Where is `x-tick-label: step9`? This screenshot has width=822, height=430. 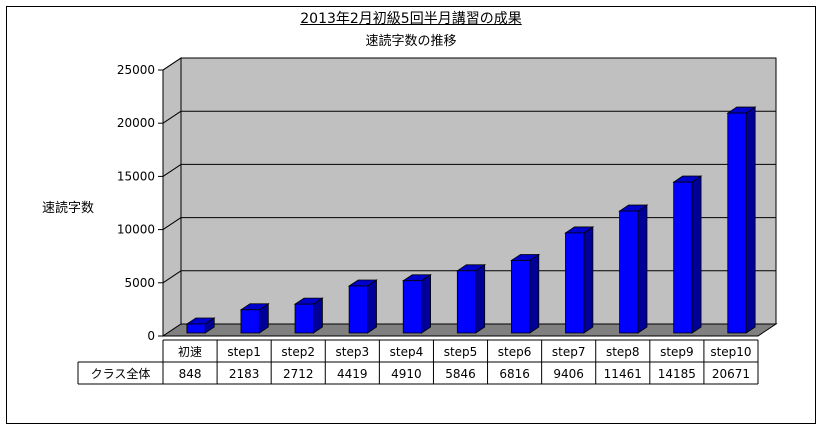
x-tick-label: step9 is located at coordinates (677, 352).